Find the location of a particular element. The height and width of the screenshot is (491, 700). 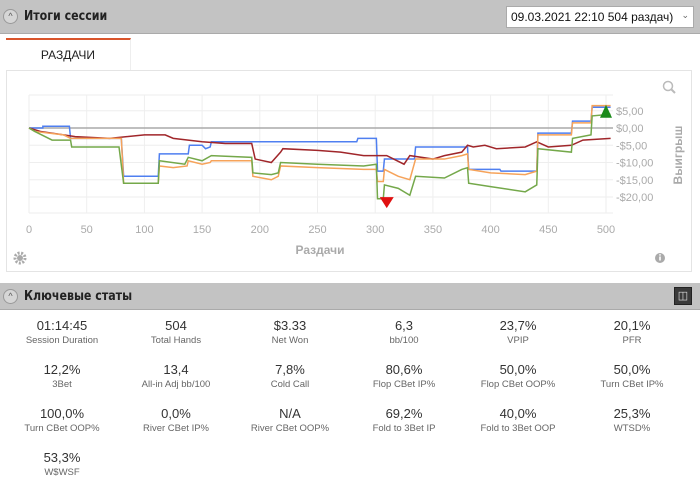

y-tick-label: $5,00 is located at coordinates (630, 112).